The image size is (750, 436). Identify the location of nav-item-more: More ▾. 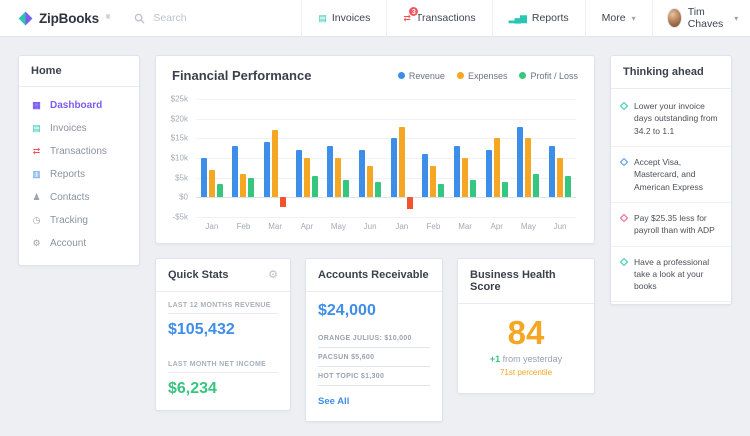
(618, 18).